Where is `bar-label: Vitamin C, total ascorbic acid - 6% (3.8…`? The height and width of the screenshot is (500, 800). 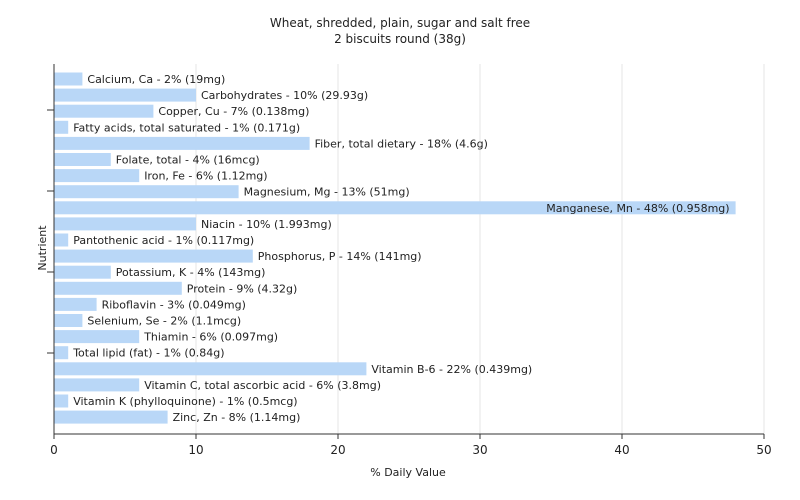
bar-label: Vitamin C, total ascorbic acid - 6% (3.8… is located at coordinates (262, 385).